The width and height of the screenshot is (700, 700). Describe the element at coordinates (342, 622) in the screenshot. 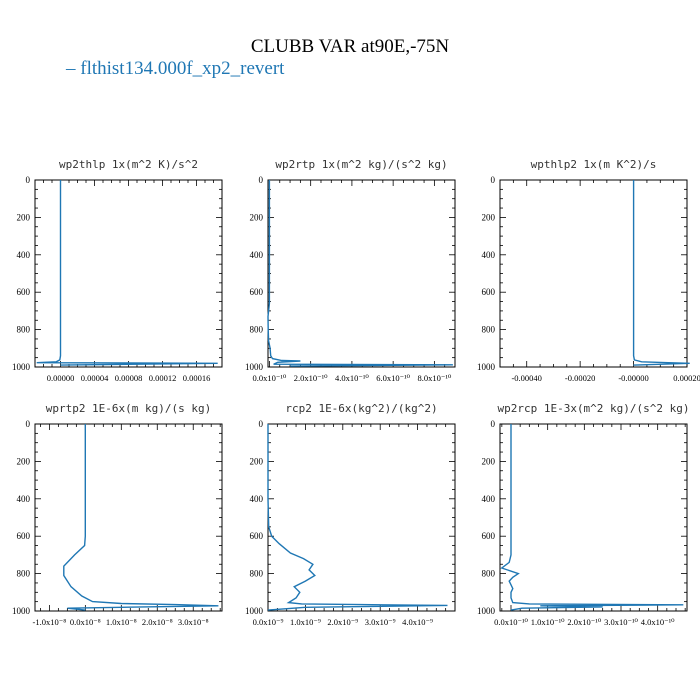

I see `x-tick-label: 2.0x10⁻⁹` at that location.